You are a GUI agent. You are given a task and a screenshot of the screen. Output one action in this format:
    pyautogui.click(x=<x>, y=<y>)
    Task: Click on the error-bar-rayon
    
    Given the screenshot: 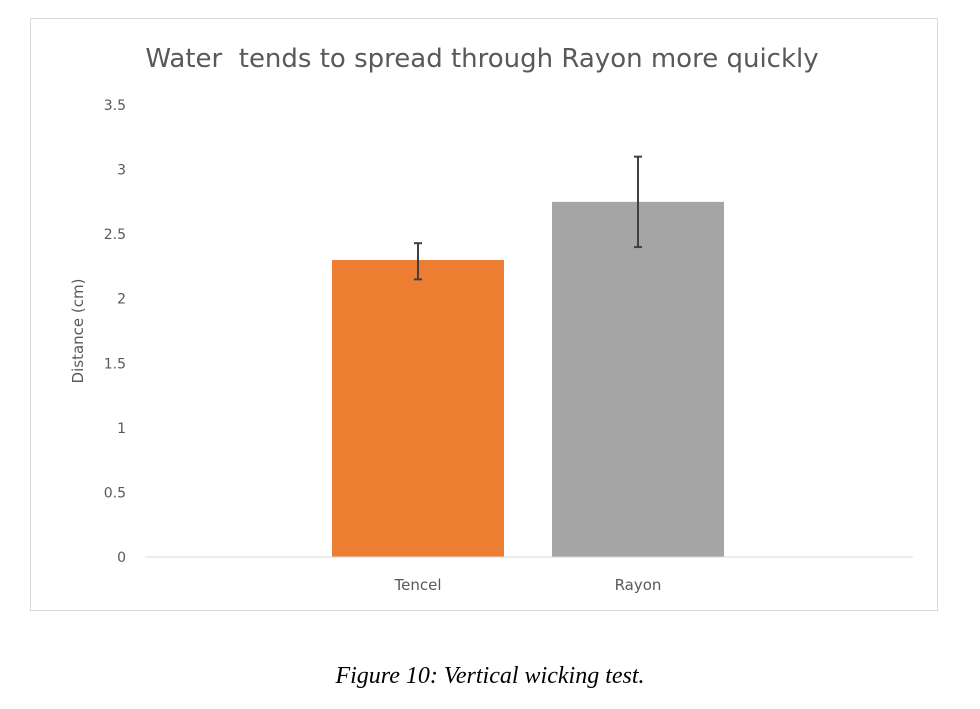 What is the action you would take?
    pyautogui.click(x=638, y=202)
    